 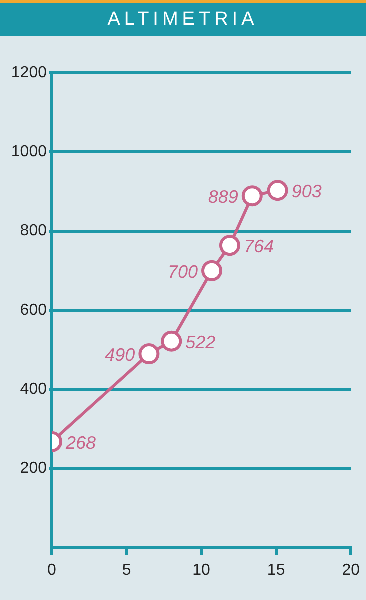 I want to click on data-label: 522, so click(x=201, y=342).